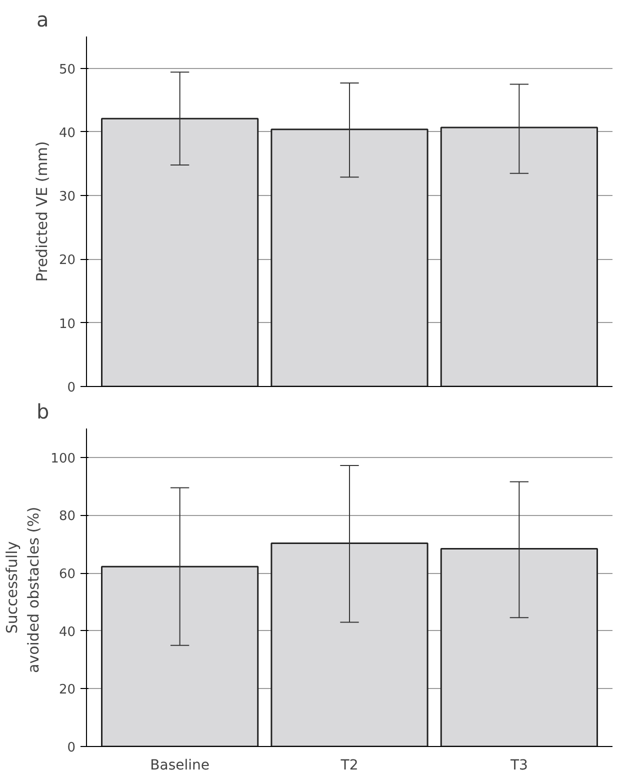 This screenshot has width=622, height=776. What do you see at coordinates (67, 516) in the screenshot?
I see `y-tick-label: 80` at bounding box center [67, 516].